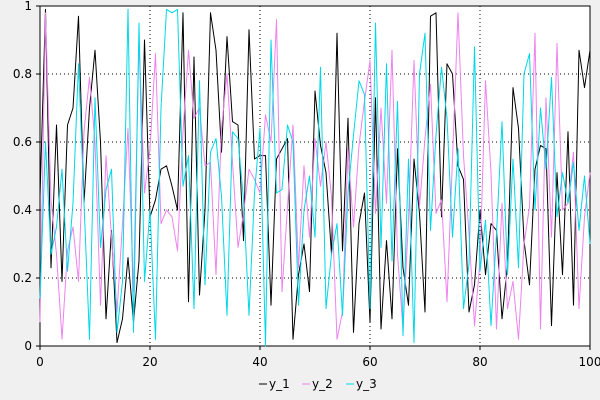 The height and width of the screenshot is (400, 600). What do you see at coordinates (28, 346) in the screenshot?
I see `y-tick-label: 0` at bounding box center [28, 346].